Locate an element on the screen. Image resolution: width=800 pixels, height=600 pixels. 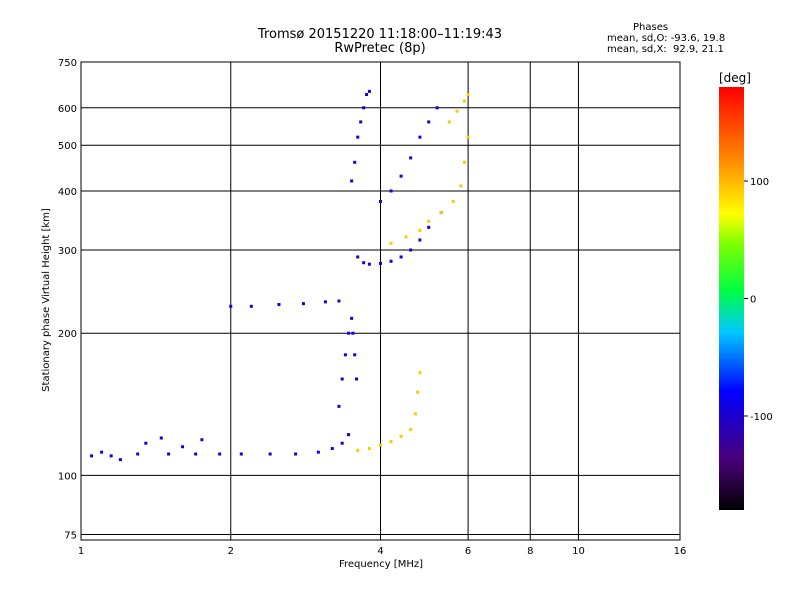
stats-o-mode: mean, sd,O: -93.6, 19.8 is located at coordinates (666, 38).